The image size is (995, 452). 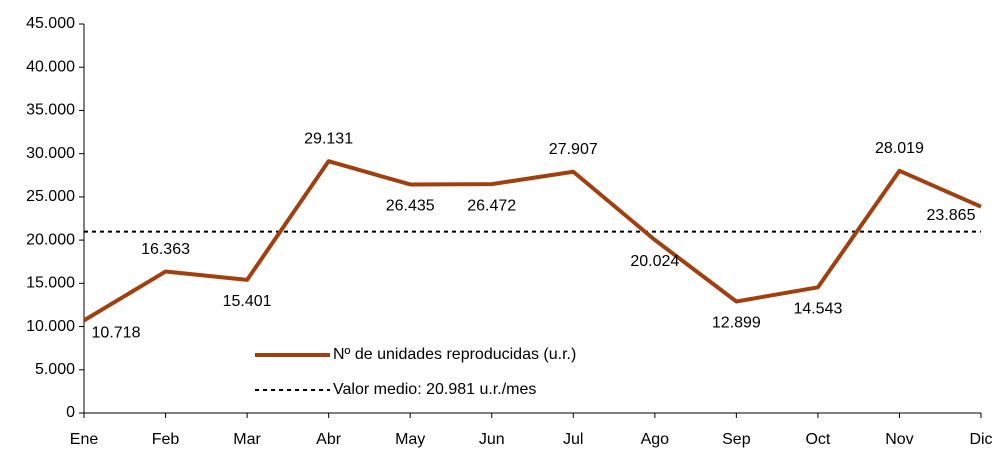 I want to click on x-tick-label: Nov, so click(x=899, y=439).